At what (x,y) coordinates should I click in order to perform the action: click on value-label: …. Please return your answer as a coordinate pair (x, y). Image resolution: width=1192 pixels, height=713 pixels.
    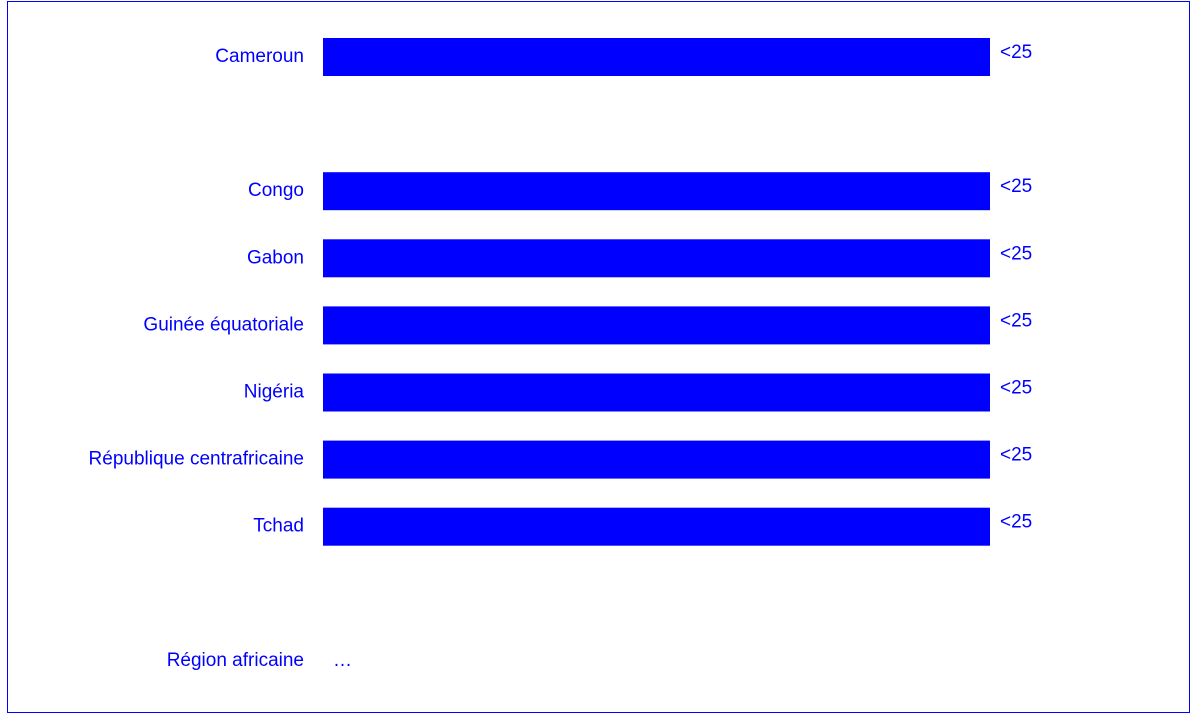
    Looking at the image, I should click on (342, 660).